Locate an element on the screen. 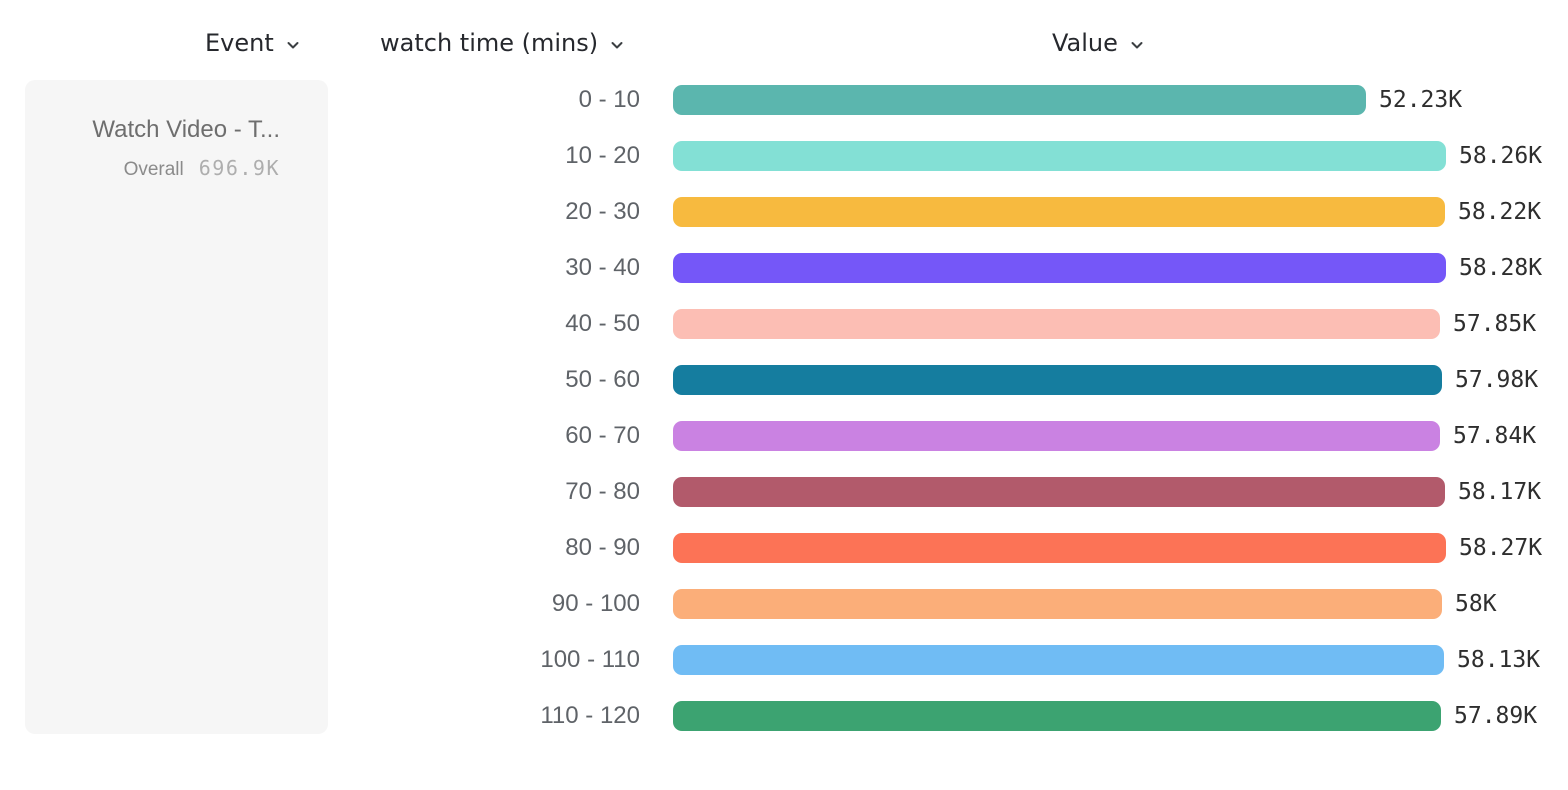 The height and width of the screenshot is (790, 1568). column-header-value: Value is located at coordinates (1098, 43).